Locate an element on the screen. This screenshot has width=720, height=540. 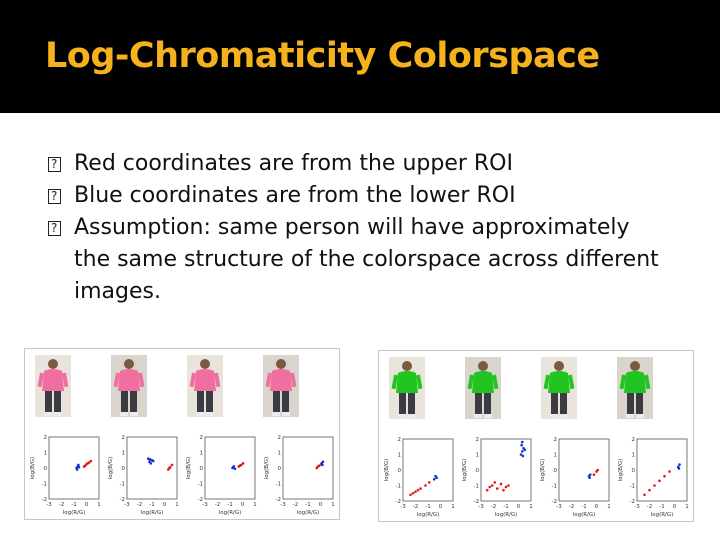
bullet-text: Blue coordinates are from the lower ROI is located at coordinates (295, 195).